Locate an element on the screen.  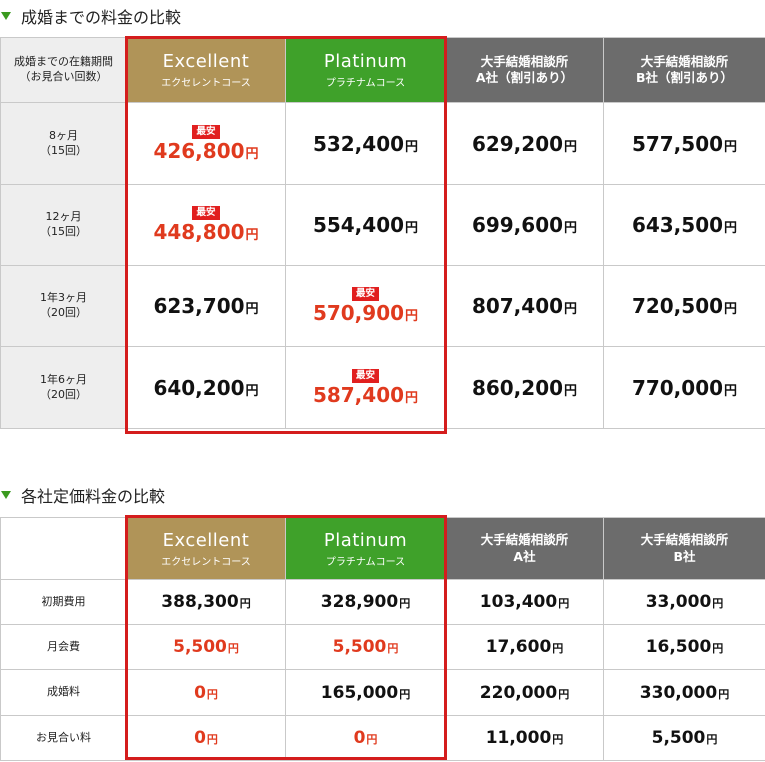
row-label: 1年6ヶ月 （20回） is located at coordinates (63, 387).